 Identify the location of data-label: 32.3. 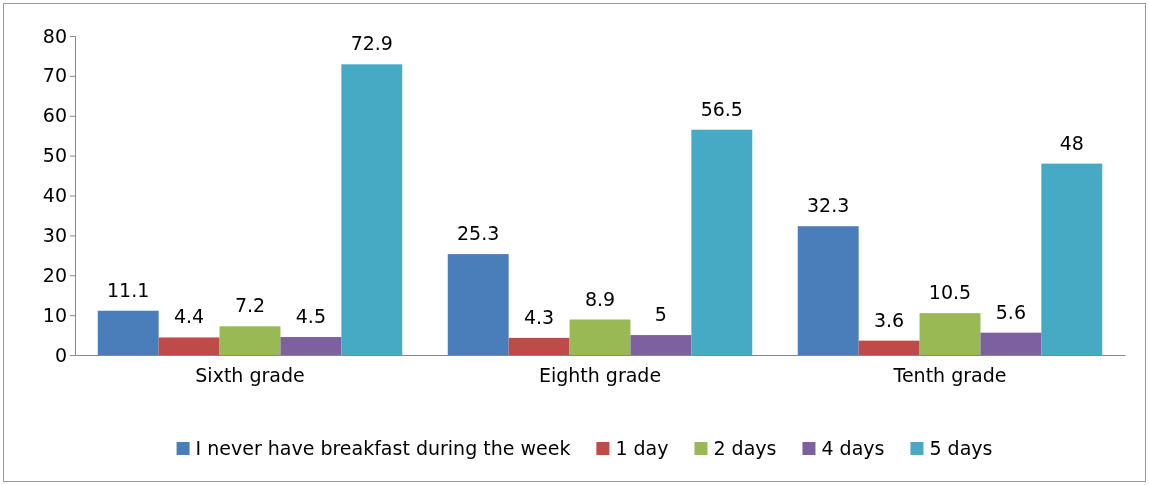
(828, 205).